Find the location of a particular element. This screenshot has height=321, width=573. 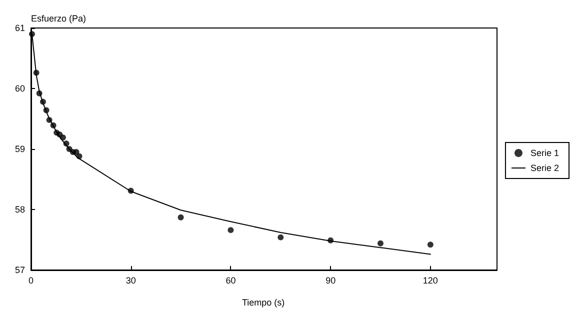

legend-label: Serie 2 is located at coordinates (545, 168).